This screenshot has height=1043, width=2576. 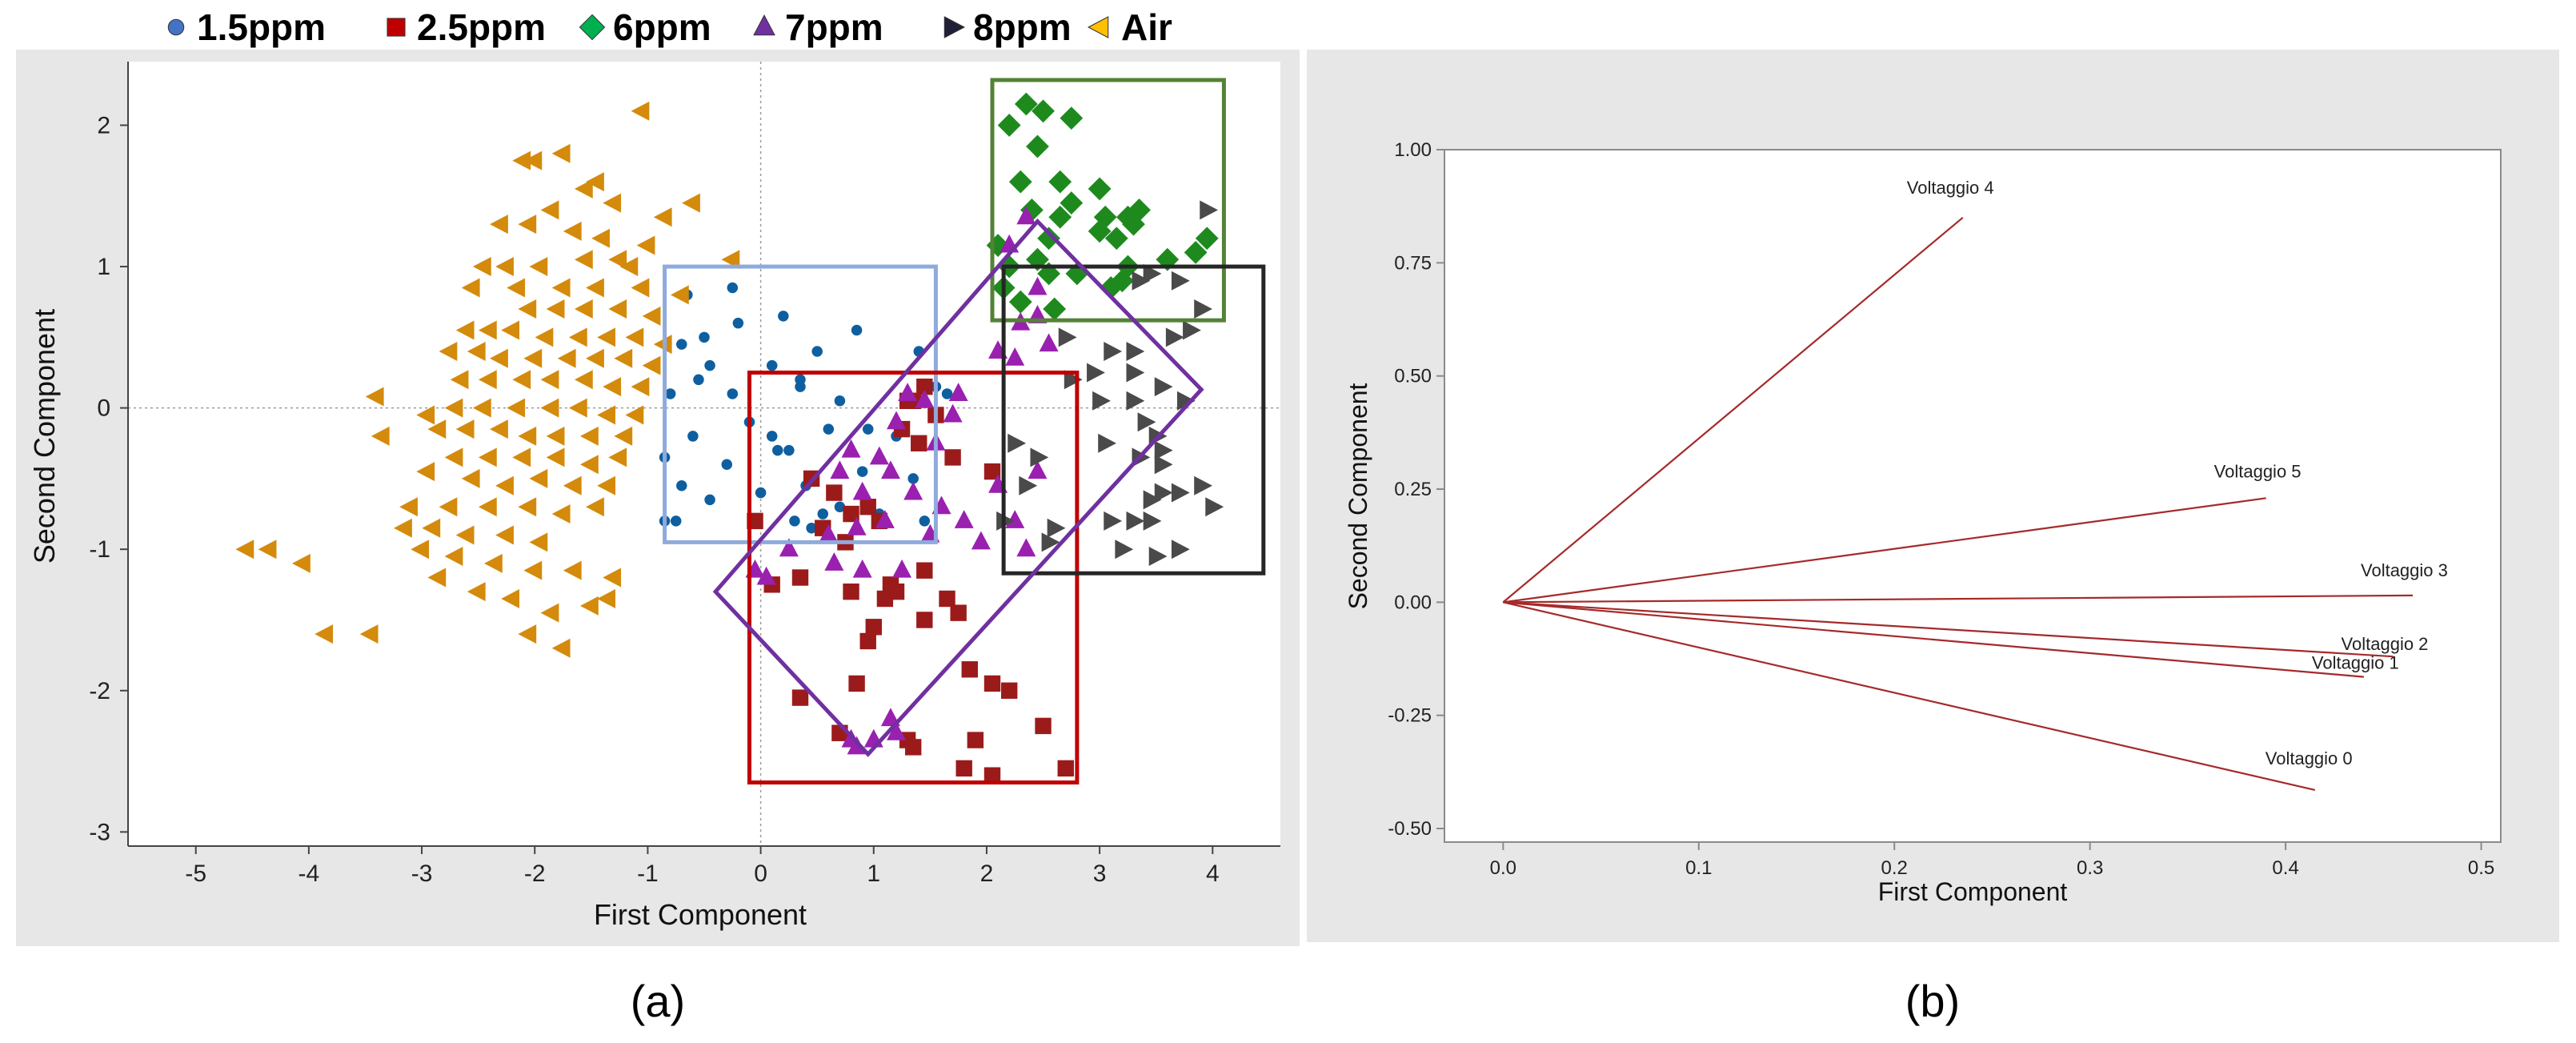 I want to click on 2.5ppm-box, so click(x=913, y=577).